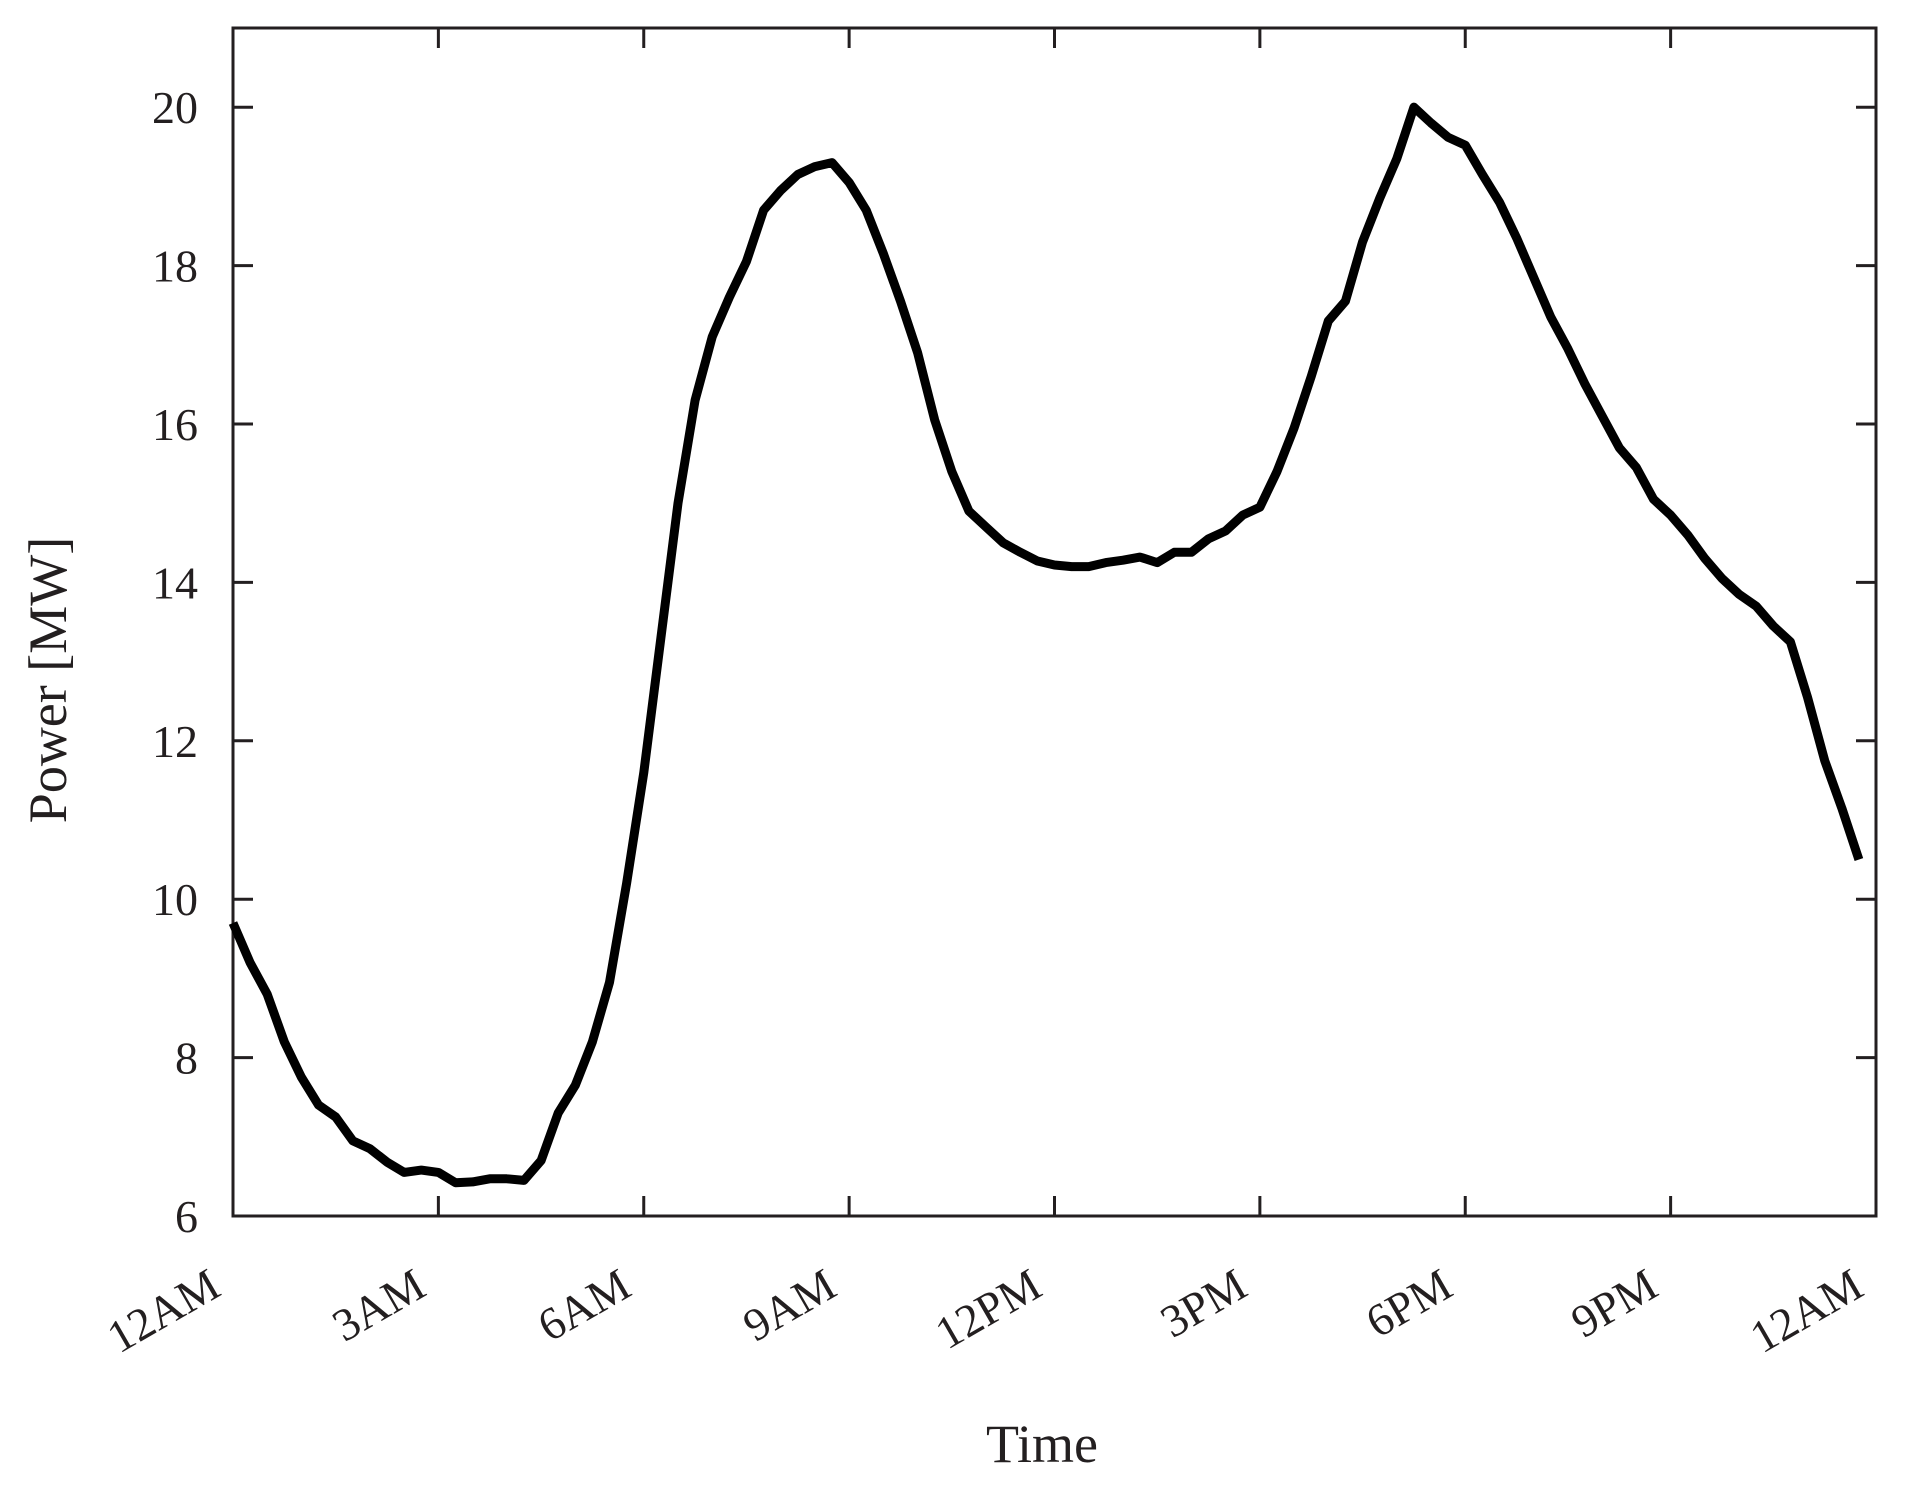 The height and width of the screenshot is (1488, 1910). Describe the element at coordinates (379, 1304) in the screenshot. I see `x-tick-label: 3AM` at that location.